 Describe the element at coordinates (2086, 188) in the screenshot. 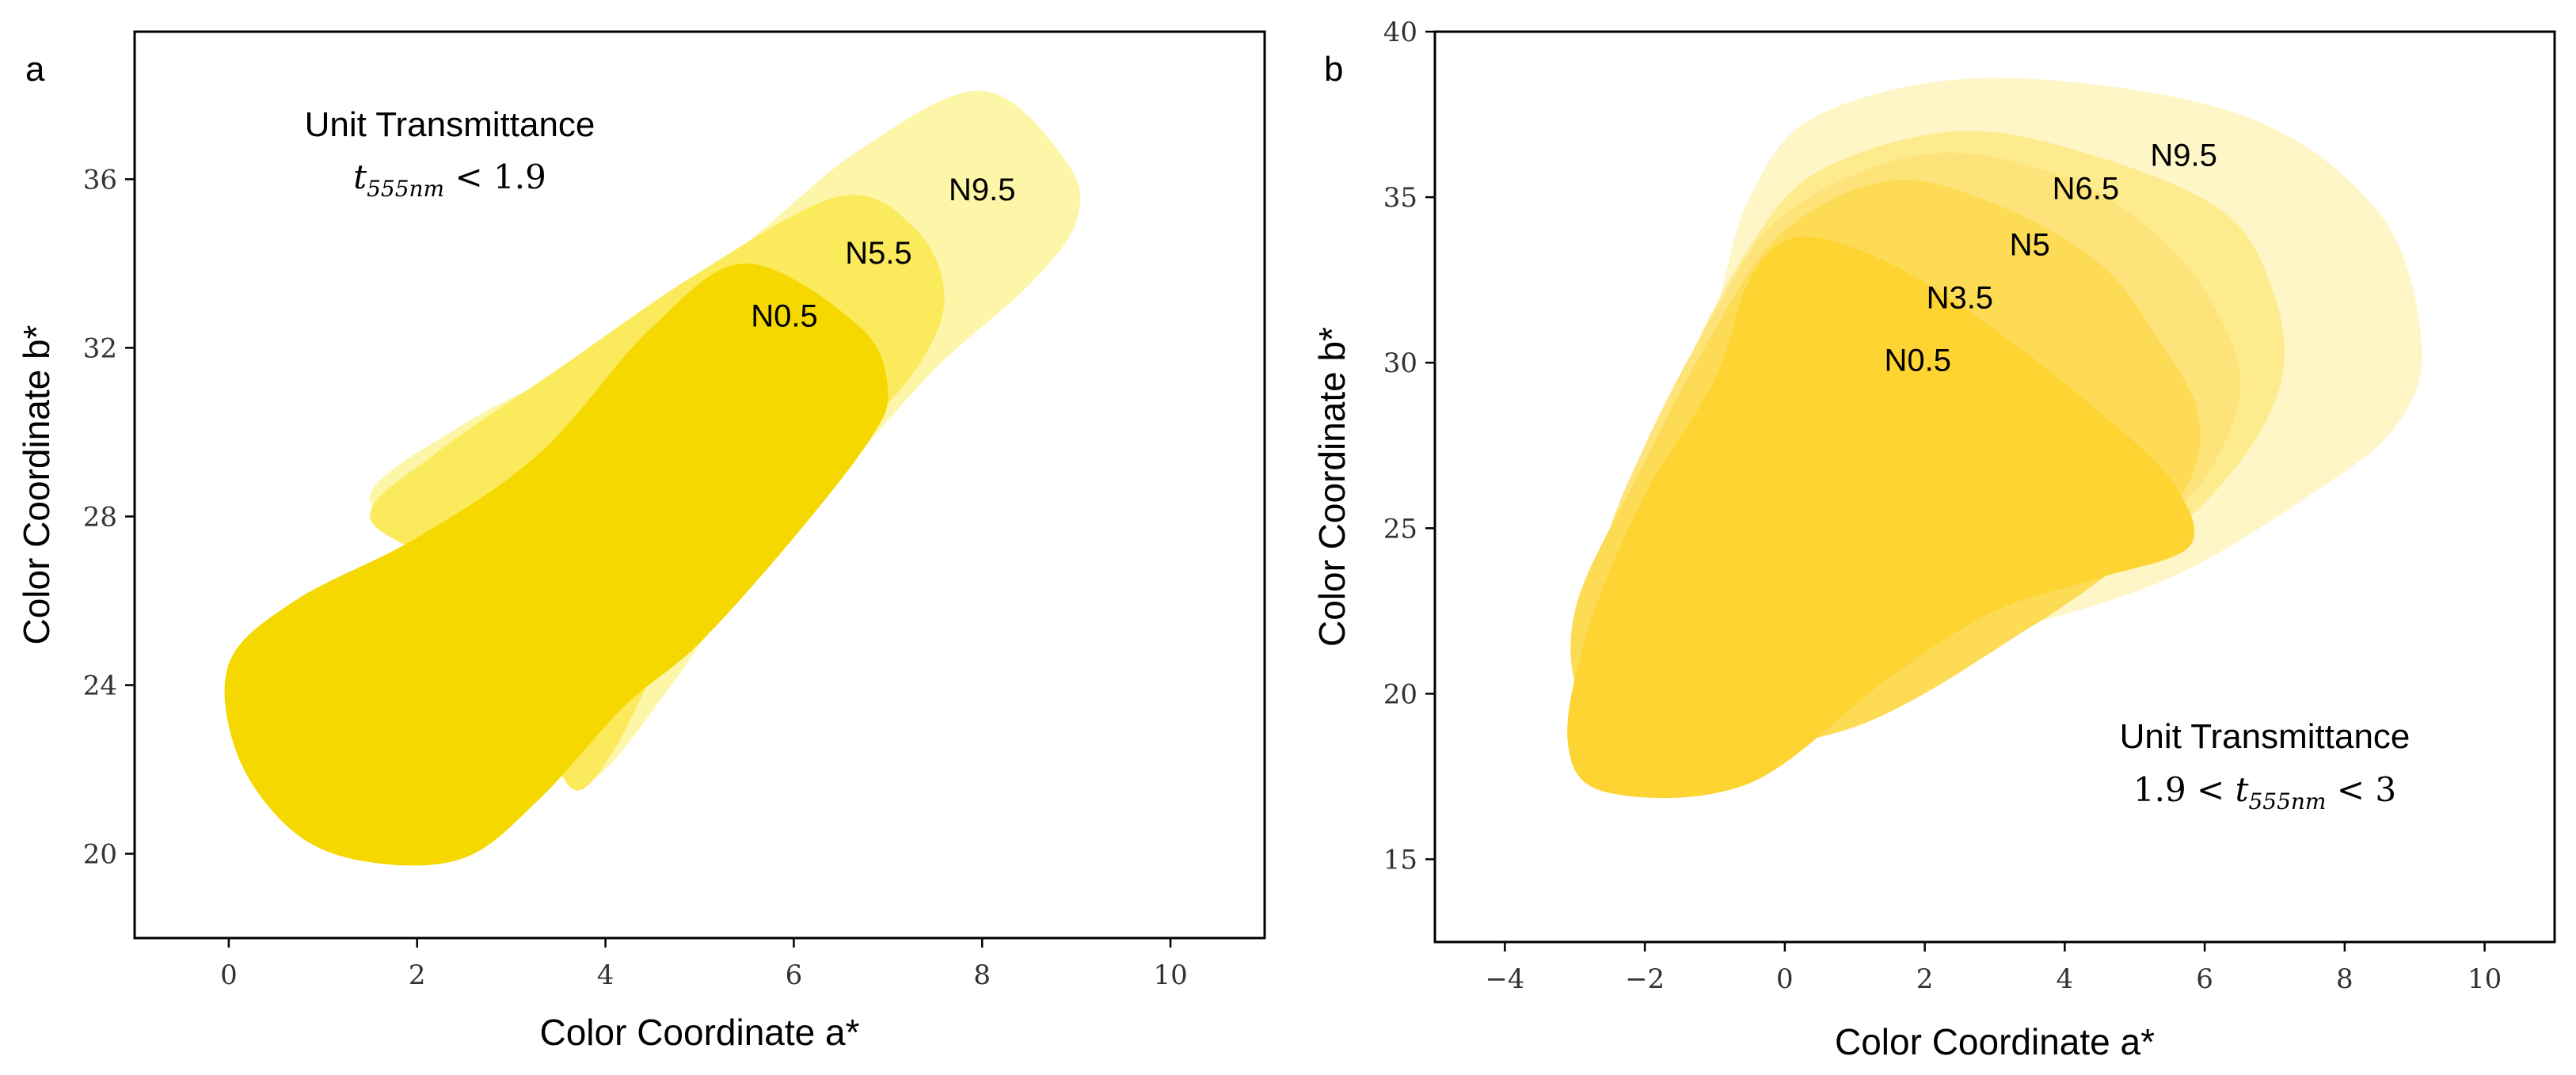

I see `label-n6-5: N6.5` at that location.